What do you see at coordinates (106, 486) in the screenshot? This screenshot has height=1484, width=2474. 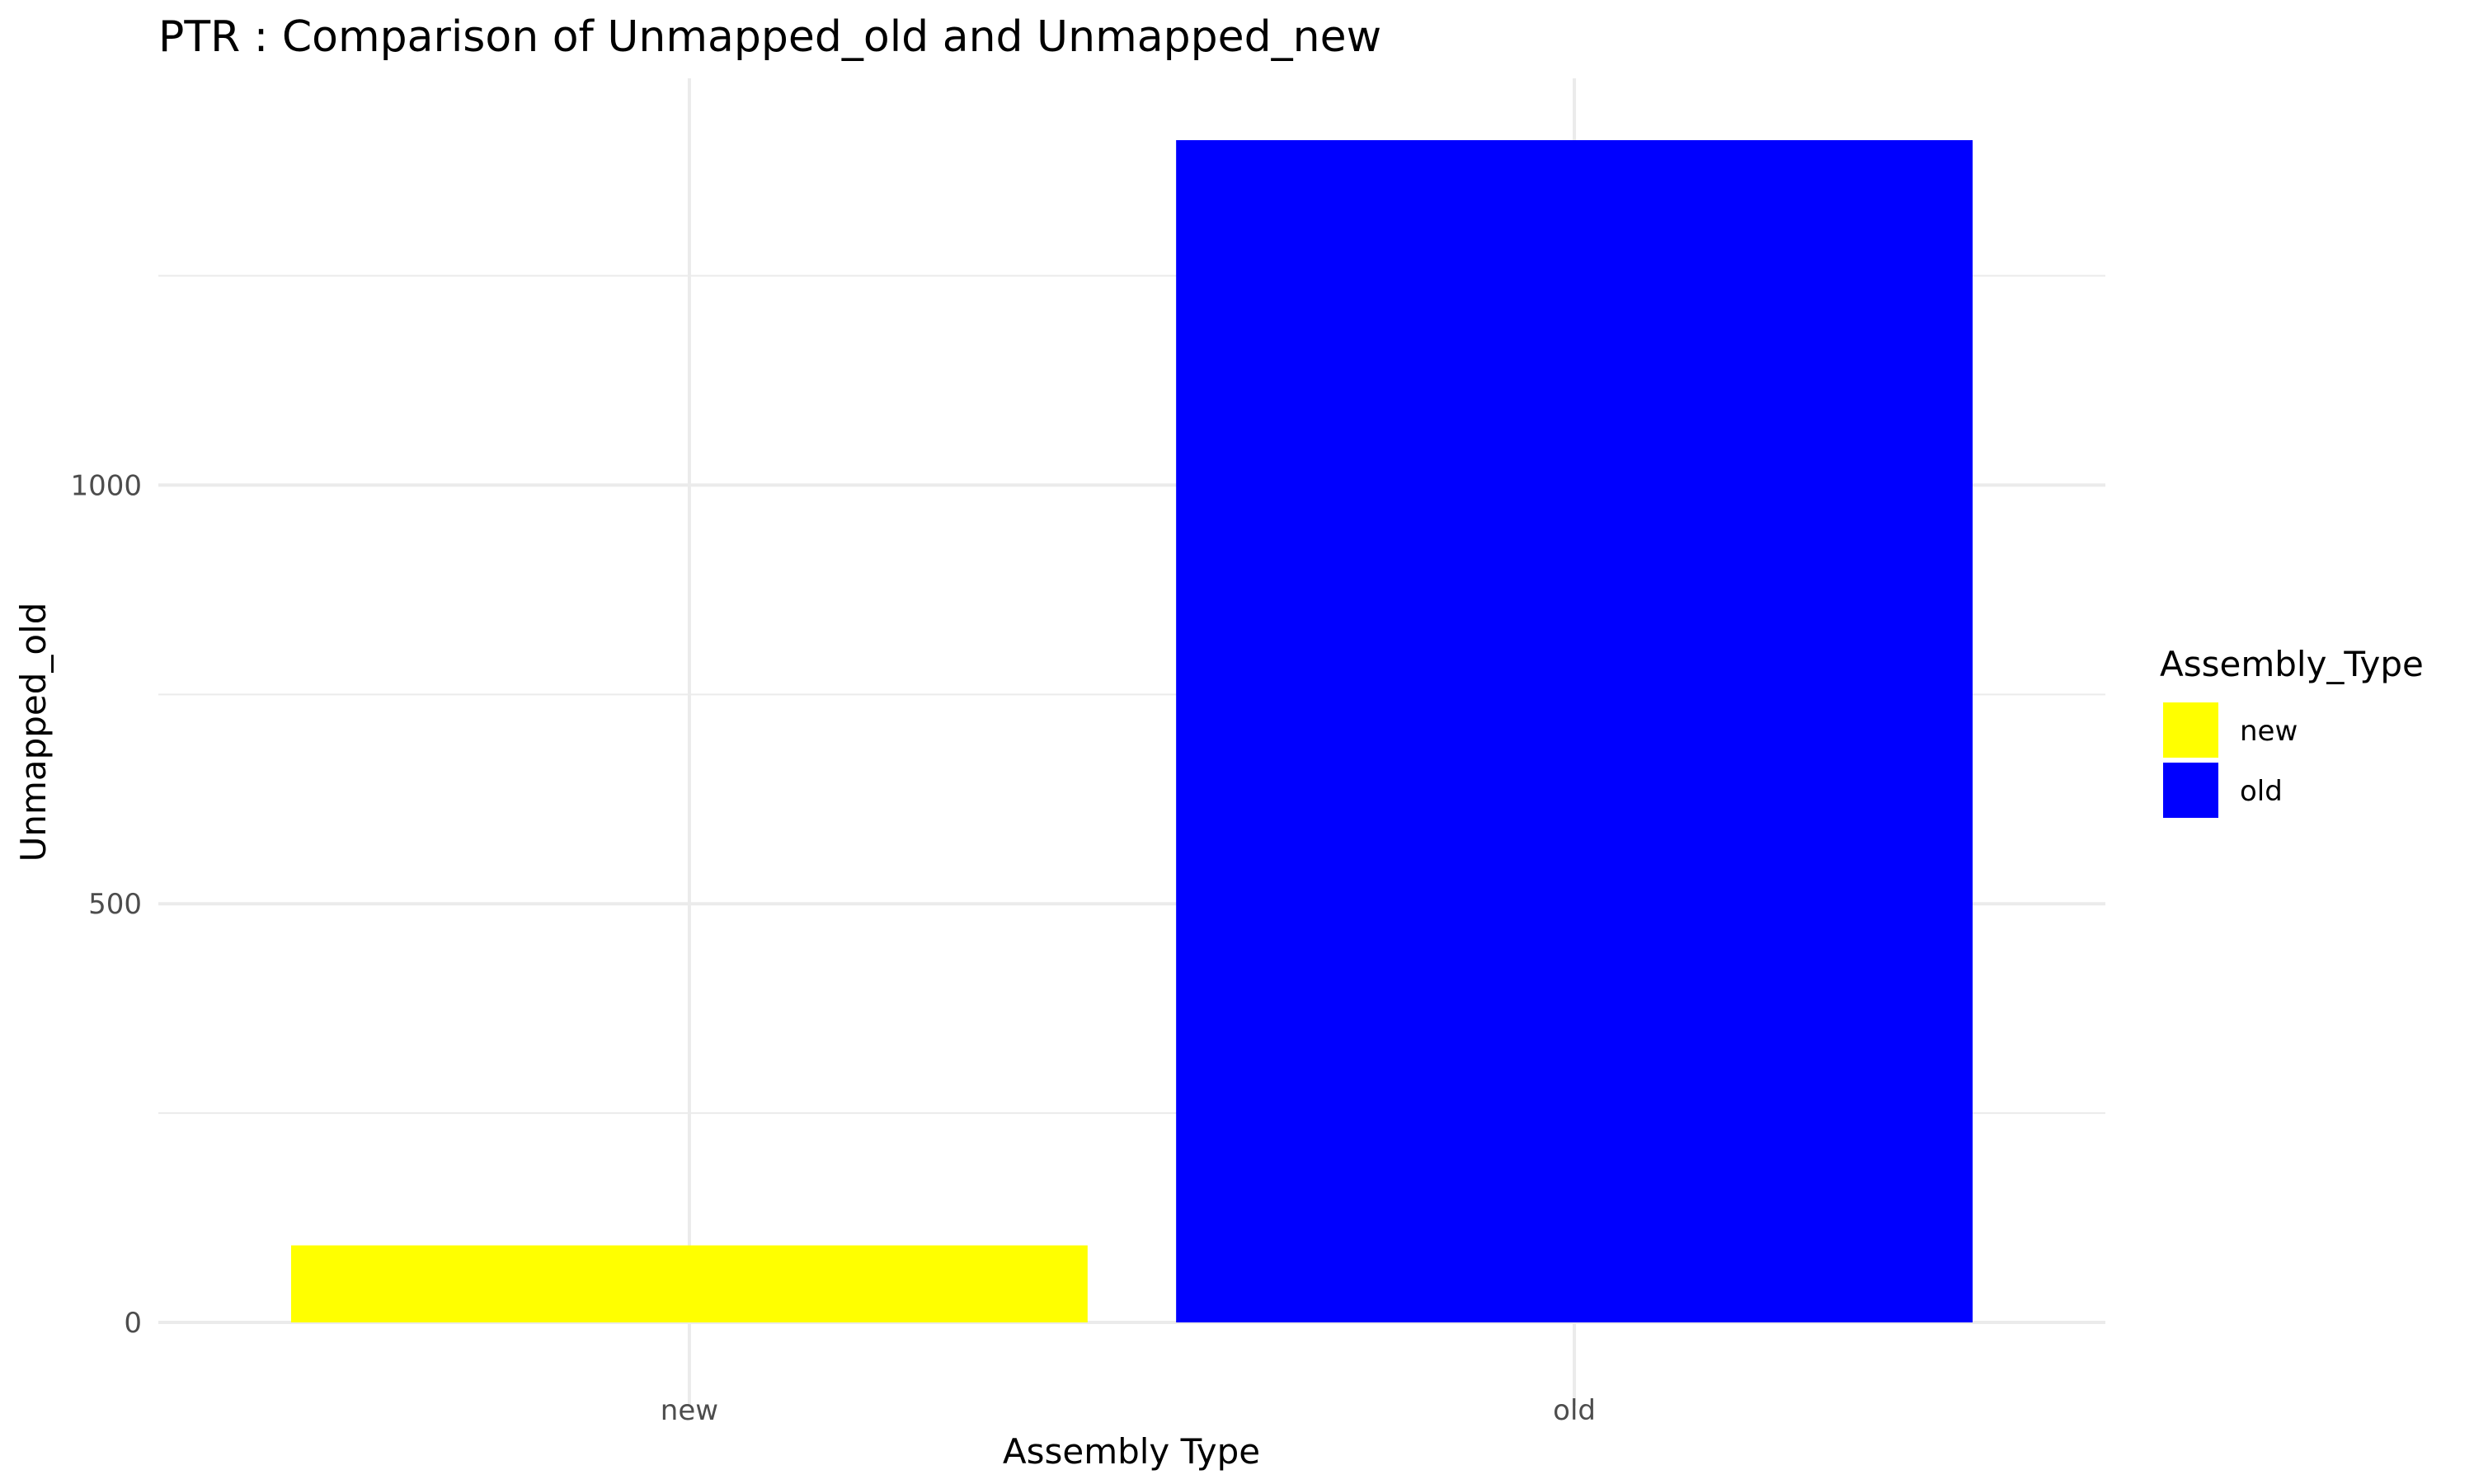 I see `y-tick-label: 1000` at bounding box center [106, 486].